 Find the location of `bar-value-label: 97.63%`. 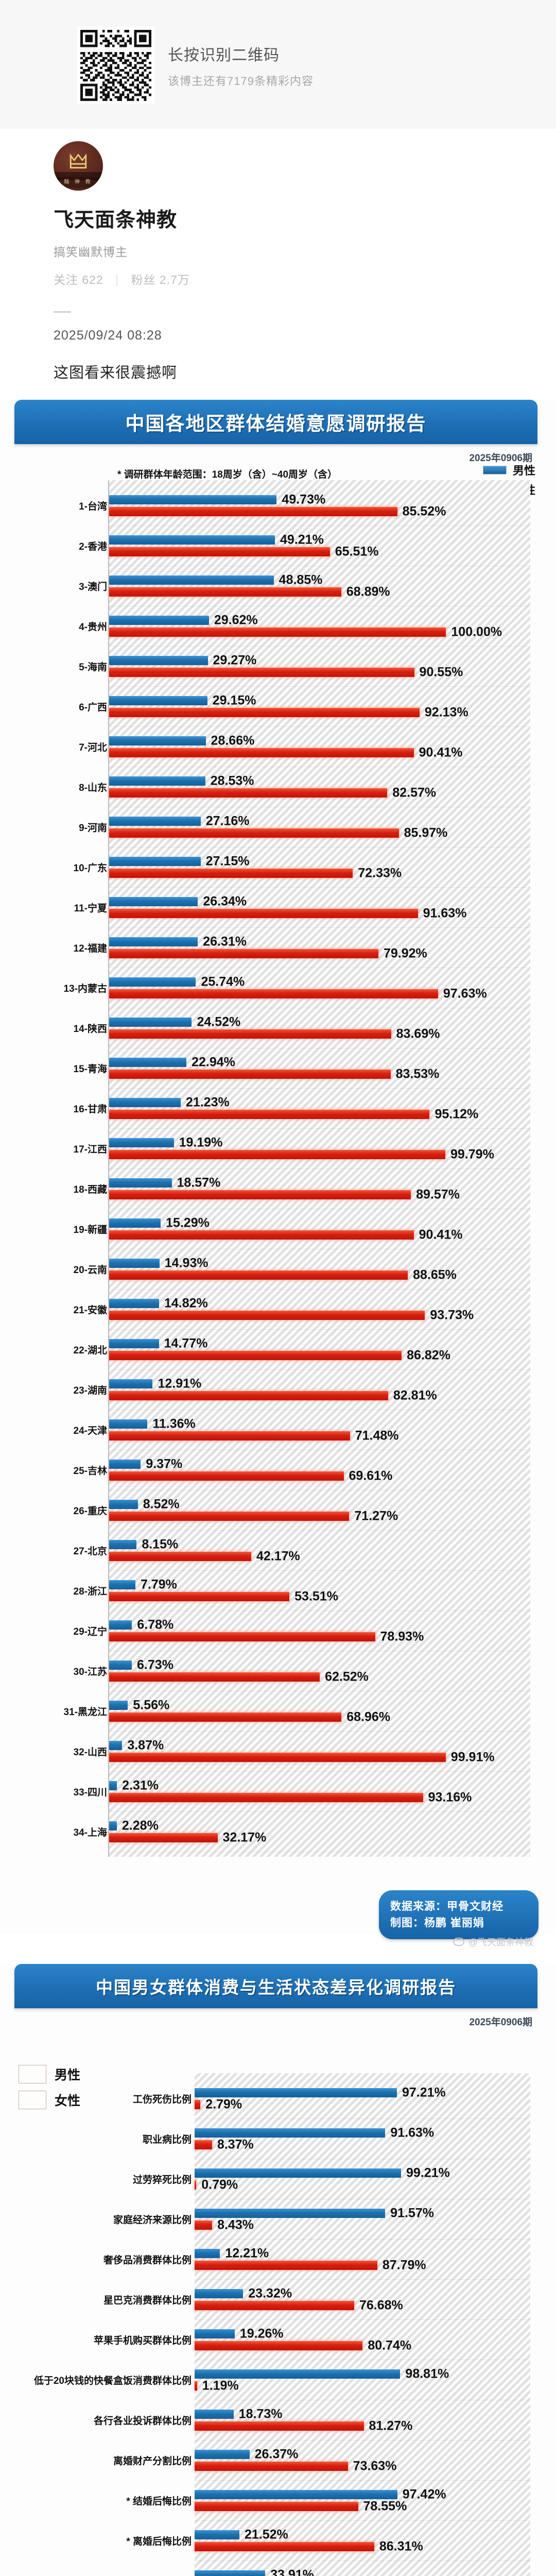

bar-value-label: 97.63% is located at coordinates (465, 993).